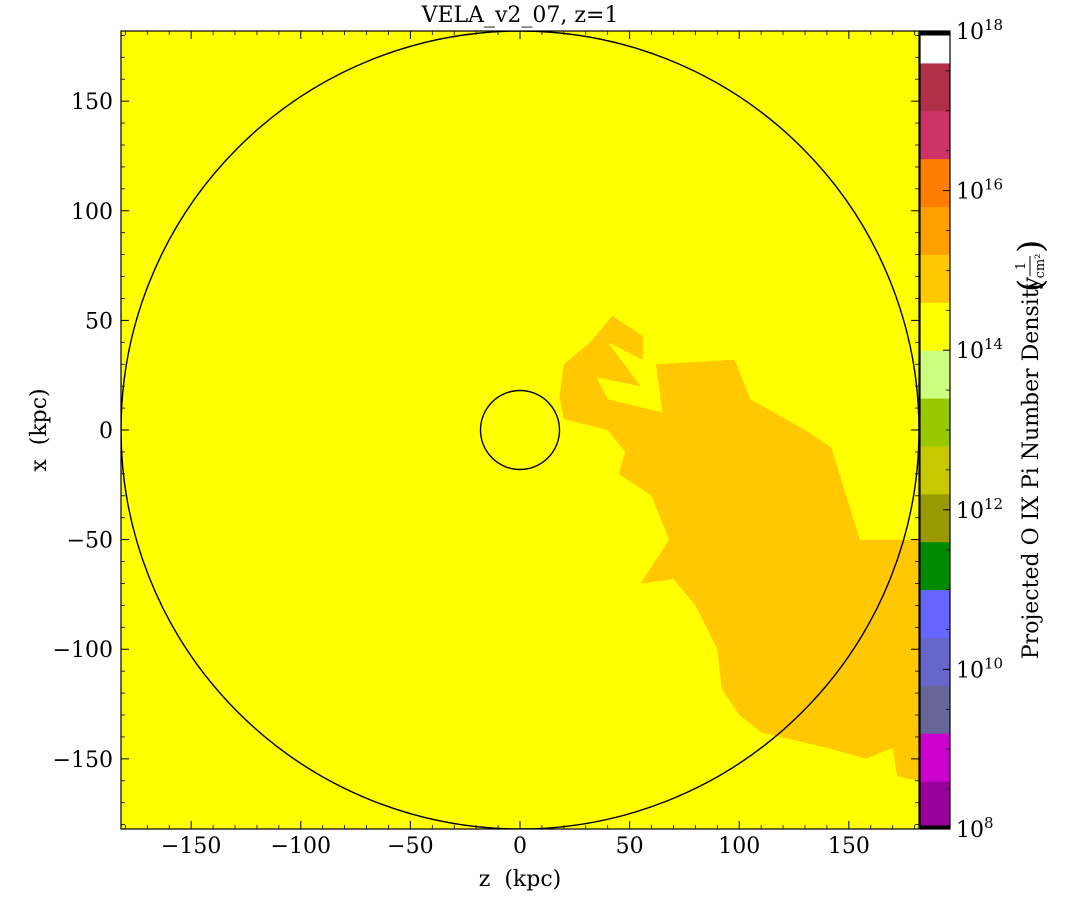  Describe the element at coordinates (90, 541) in the screenshot. I see `y-tick-label: −50` at that location.